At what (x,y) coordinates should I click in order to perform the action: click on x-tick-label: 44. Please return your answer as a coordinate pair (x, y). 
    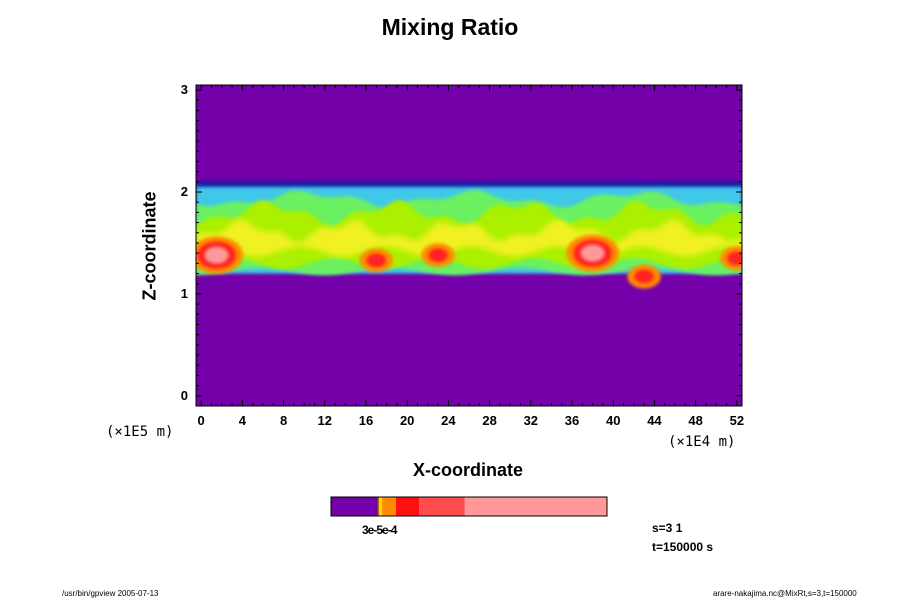
    Looking at the image, I should click on (654, 420).